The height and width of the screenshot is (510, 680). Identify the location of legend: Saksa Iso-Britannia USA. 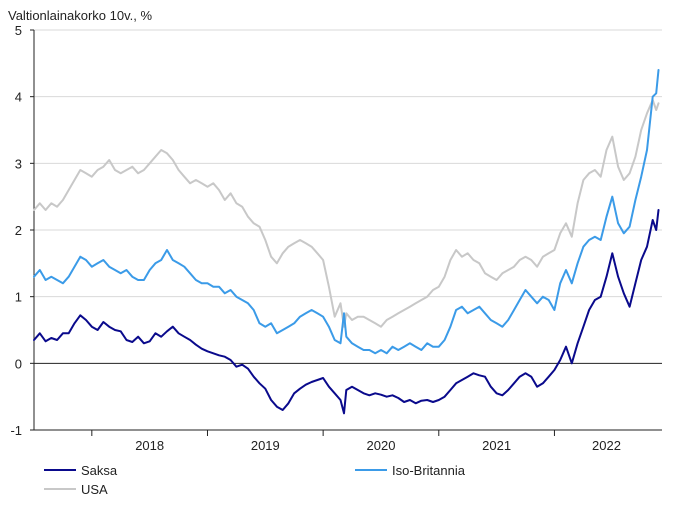
(255, 480).